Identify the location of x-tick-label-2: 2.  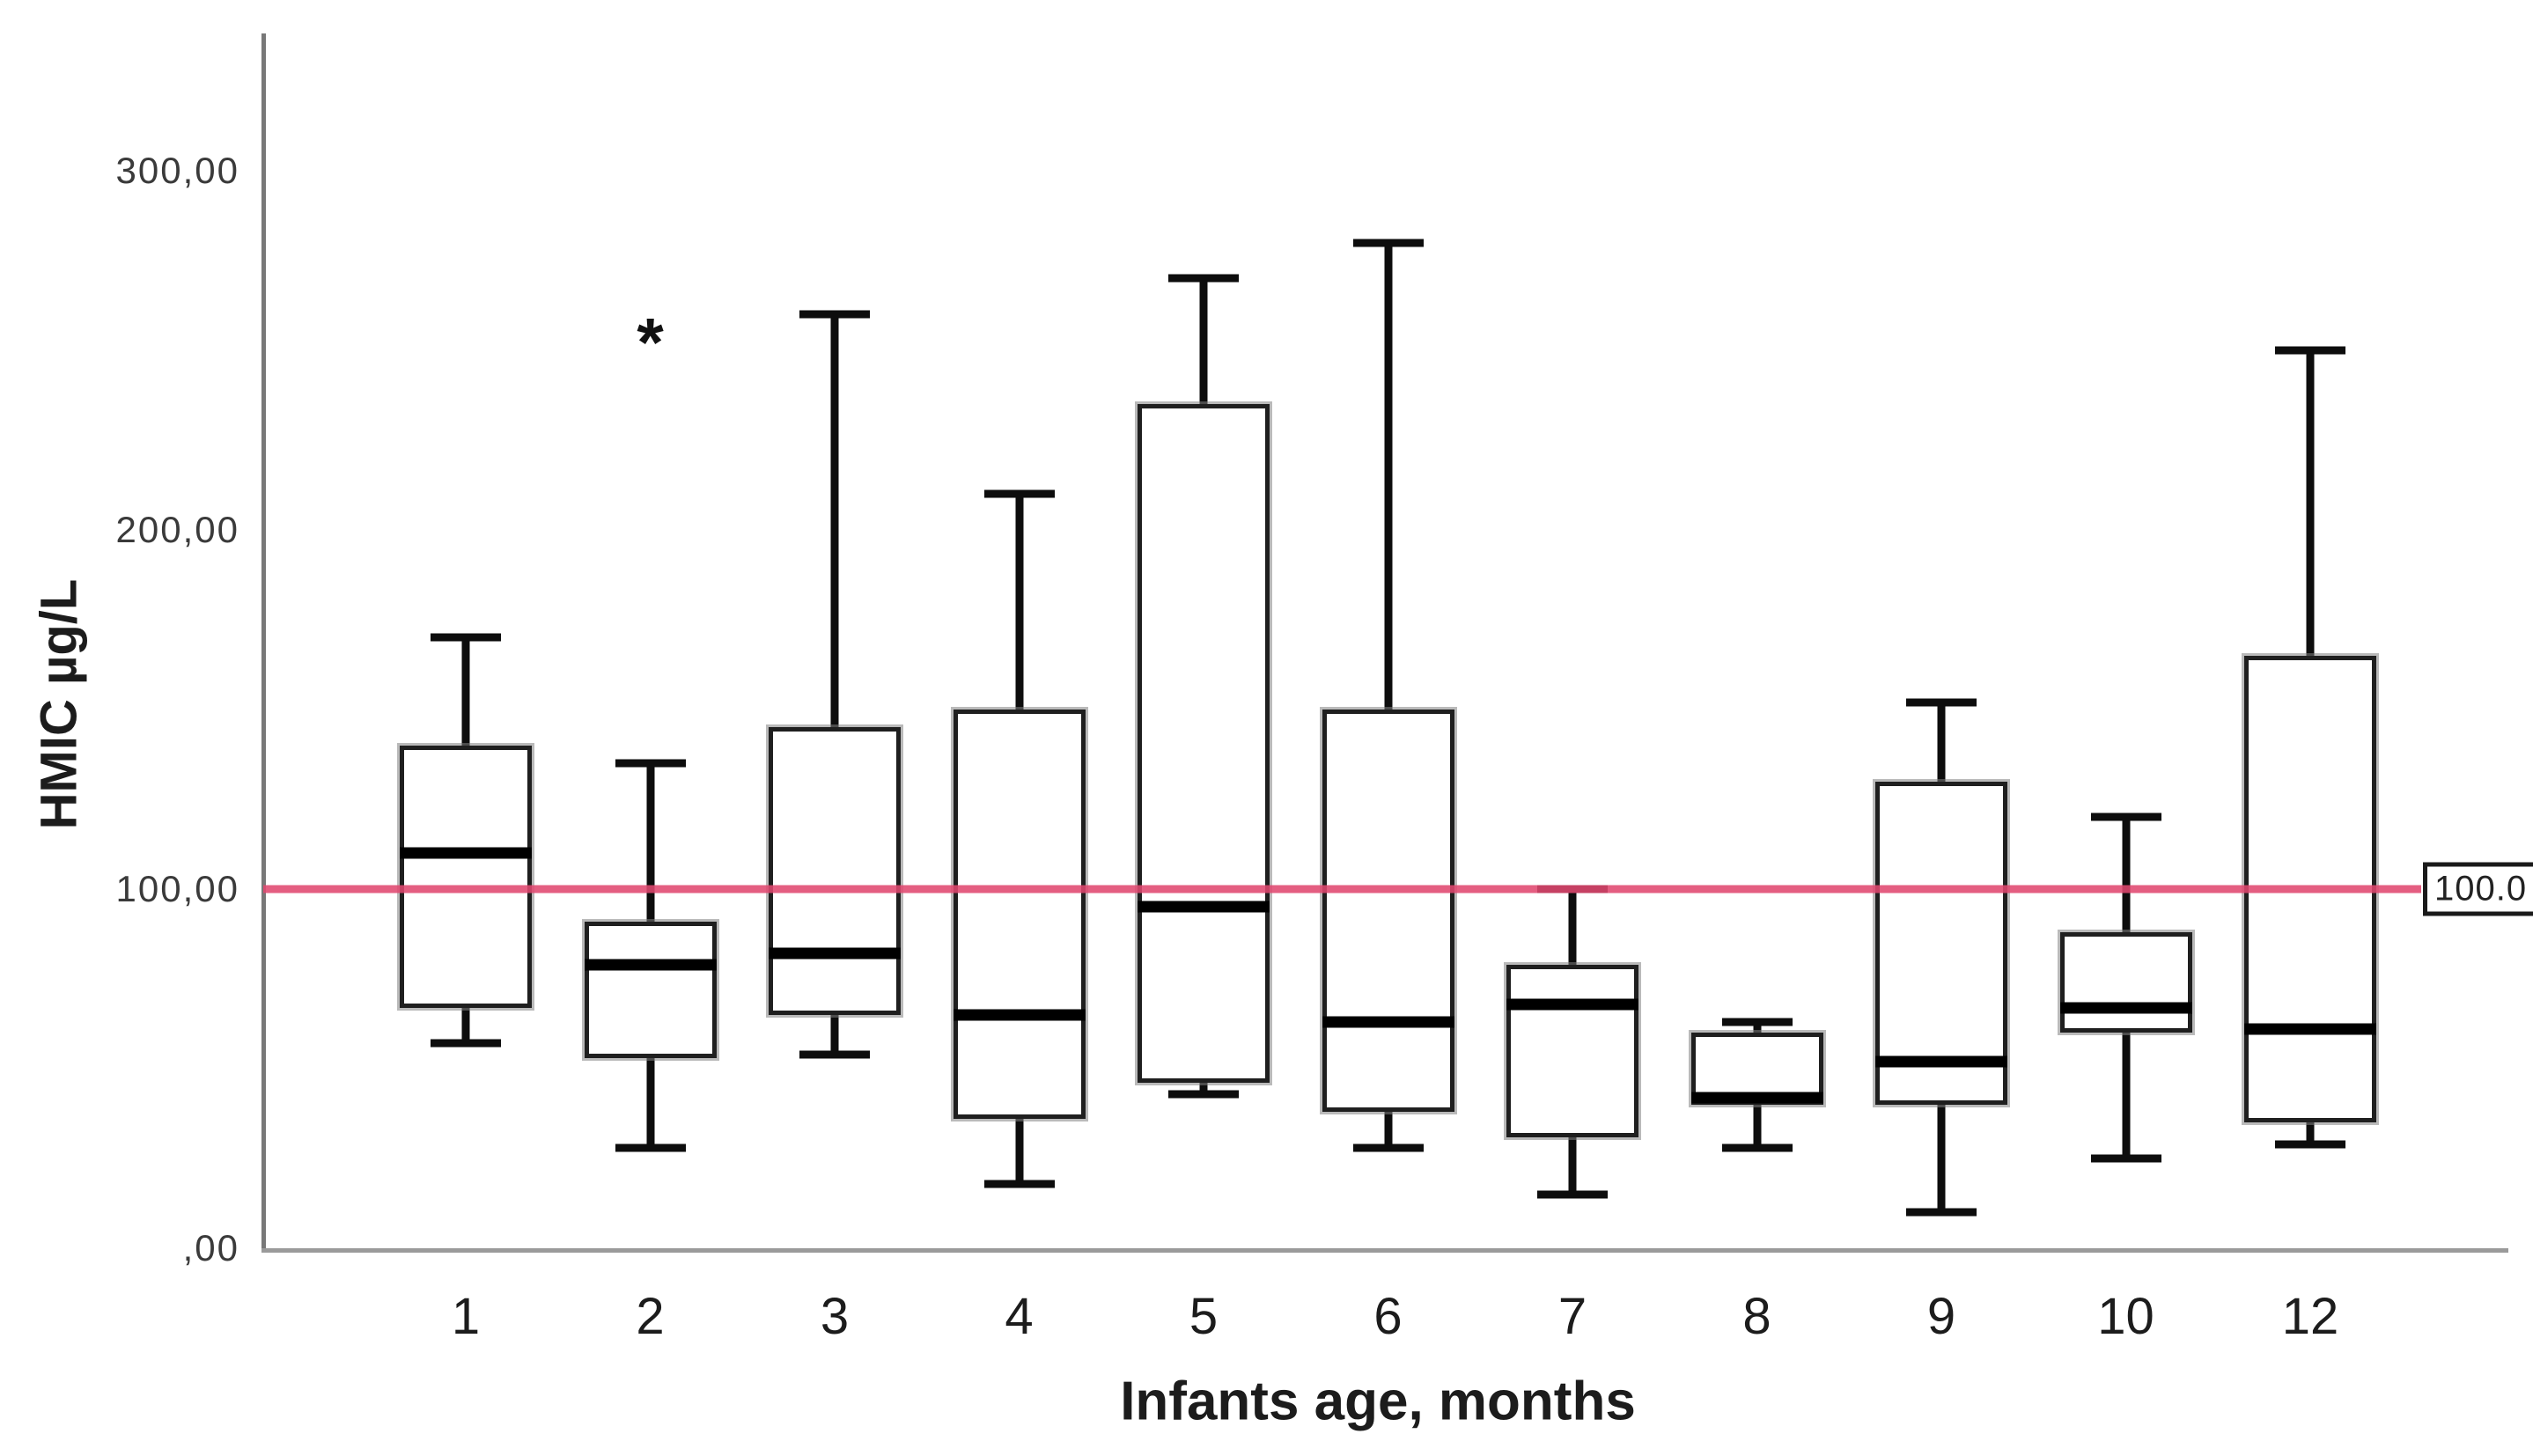
(651, 1316).